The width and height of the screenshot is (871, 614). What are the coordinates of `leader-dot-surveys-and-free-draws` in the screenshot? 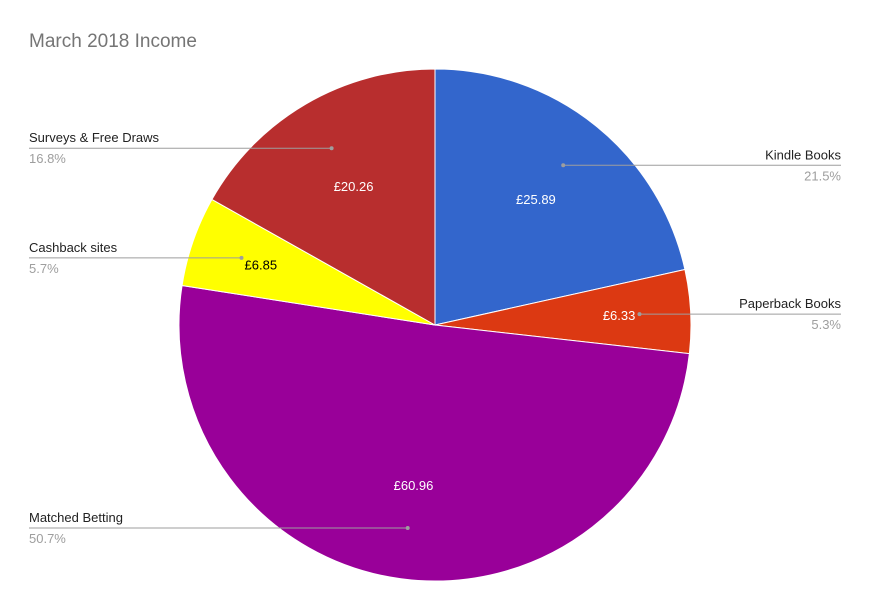 It's located at (331, 148).